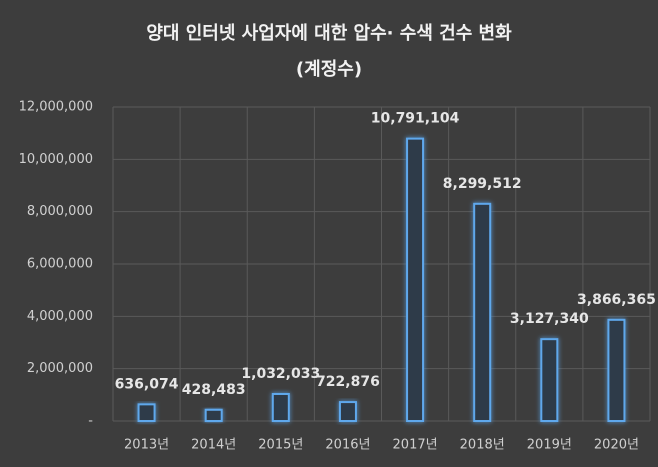 The height and width of the screenshot is (467, 658). Describe the element at coordinates (616, 445) in the screenshot. I see `x-tick-label: 2020년` at that location.